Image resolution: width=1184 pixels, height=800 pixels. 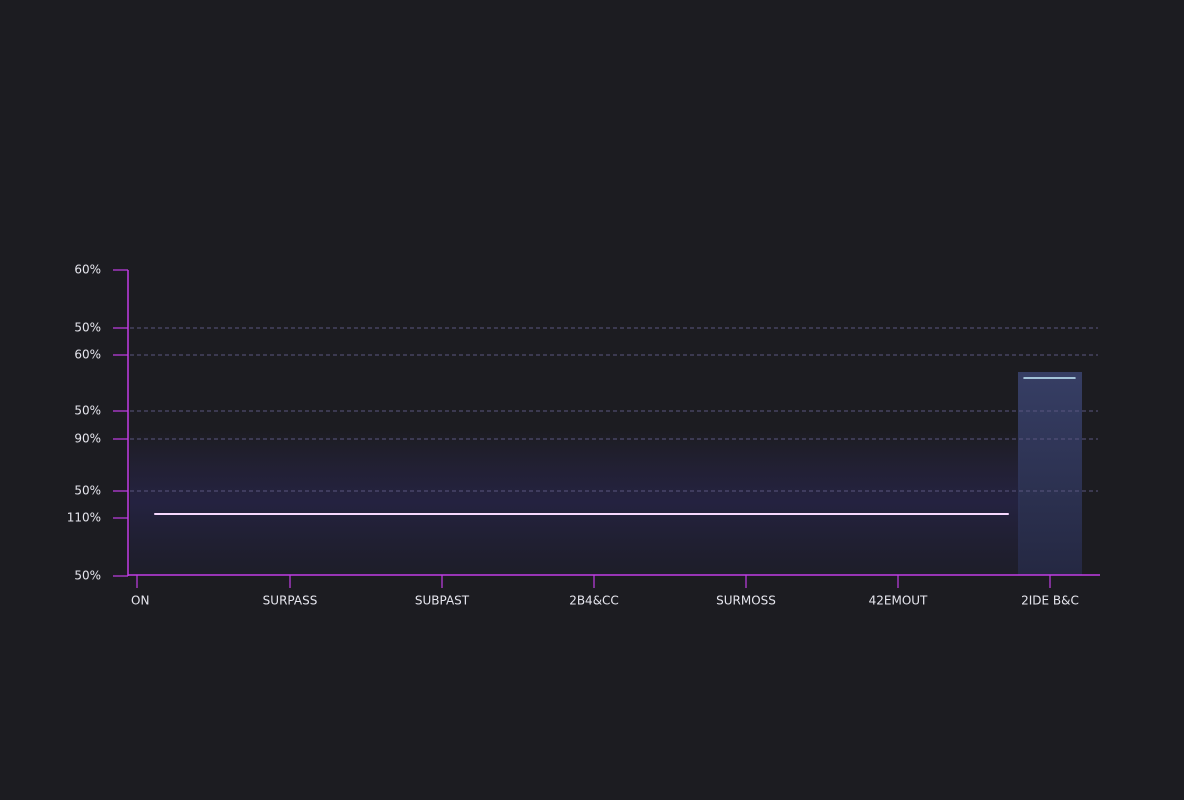 I want to click on x-tick-label: SURPASS, so click(x=290, y=601).